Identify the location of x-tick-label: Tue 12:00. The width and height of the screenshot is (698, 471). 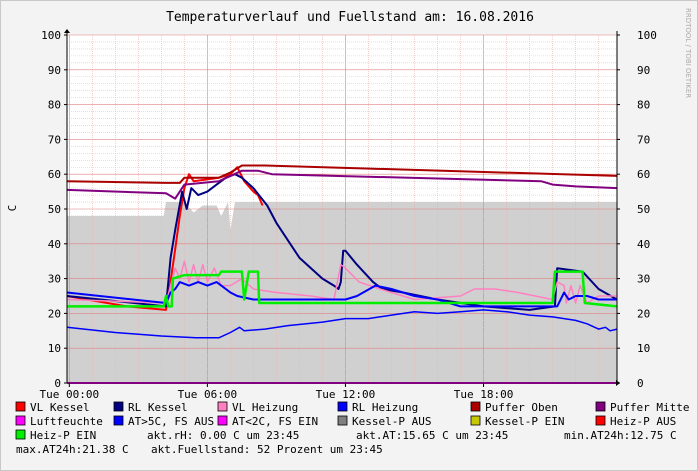
(346, 394).